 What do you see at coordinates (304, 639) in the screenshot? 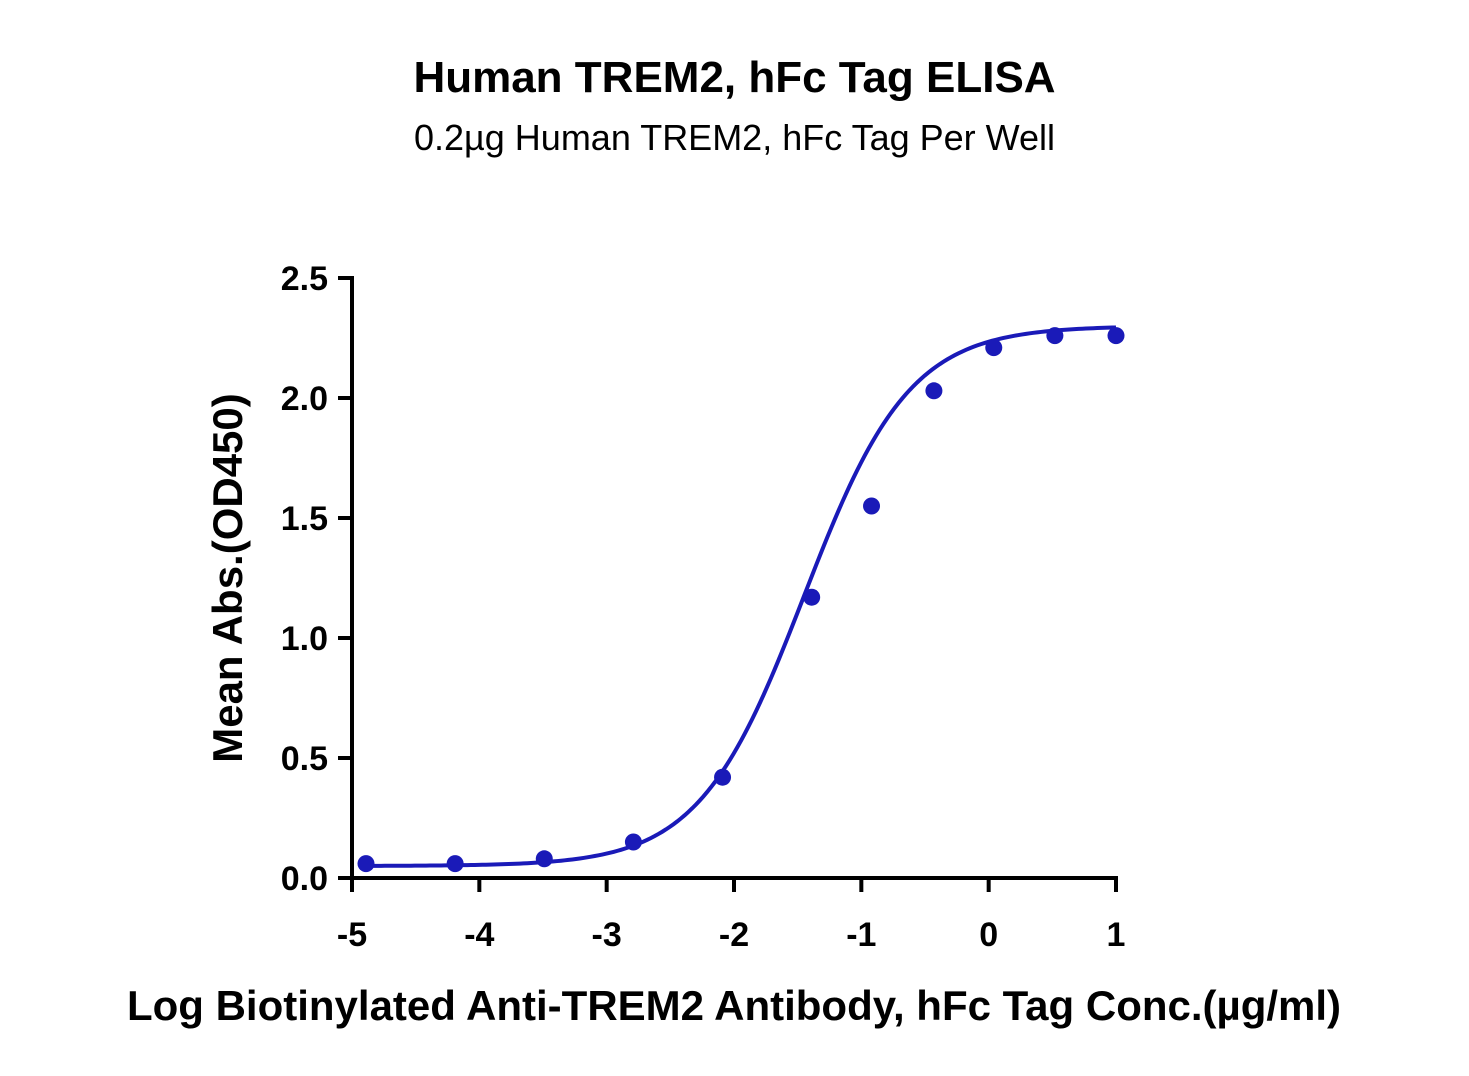
I see `y-tick-label: 1.0` at bounding box center [304, 639].